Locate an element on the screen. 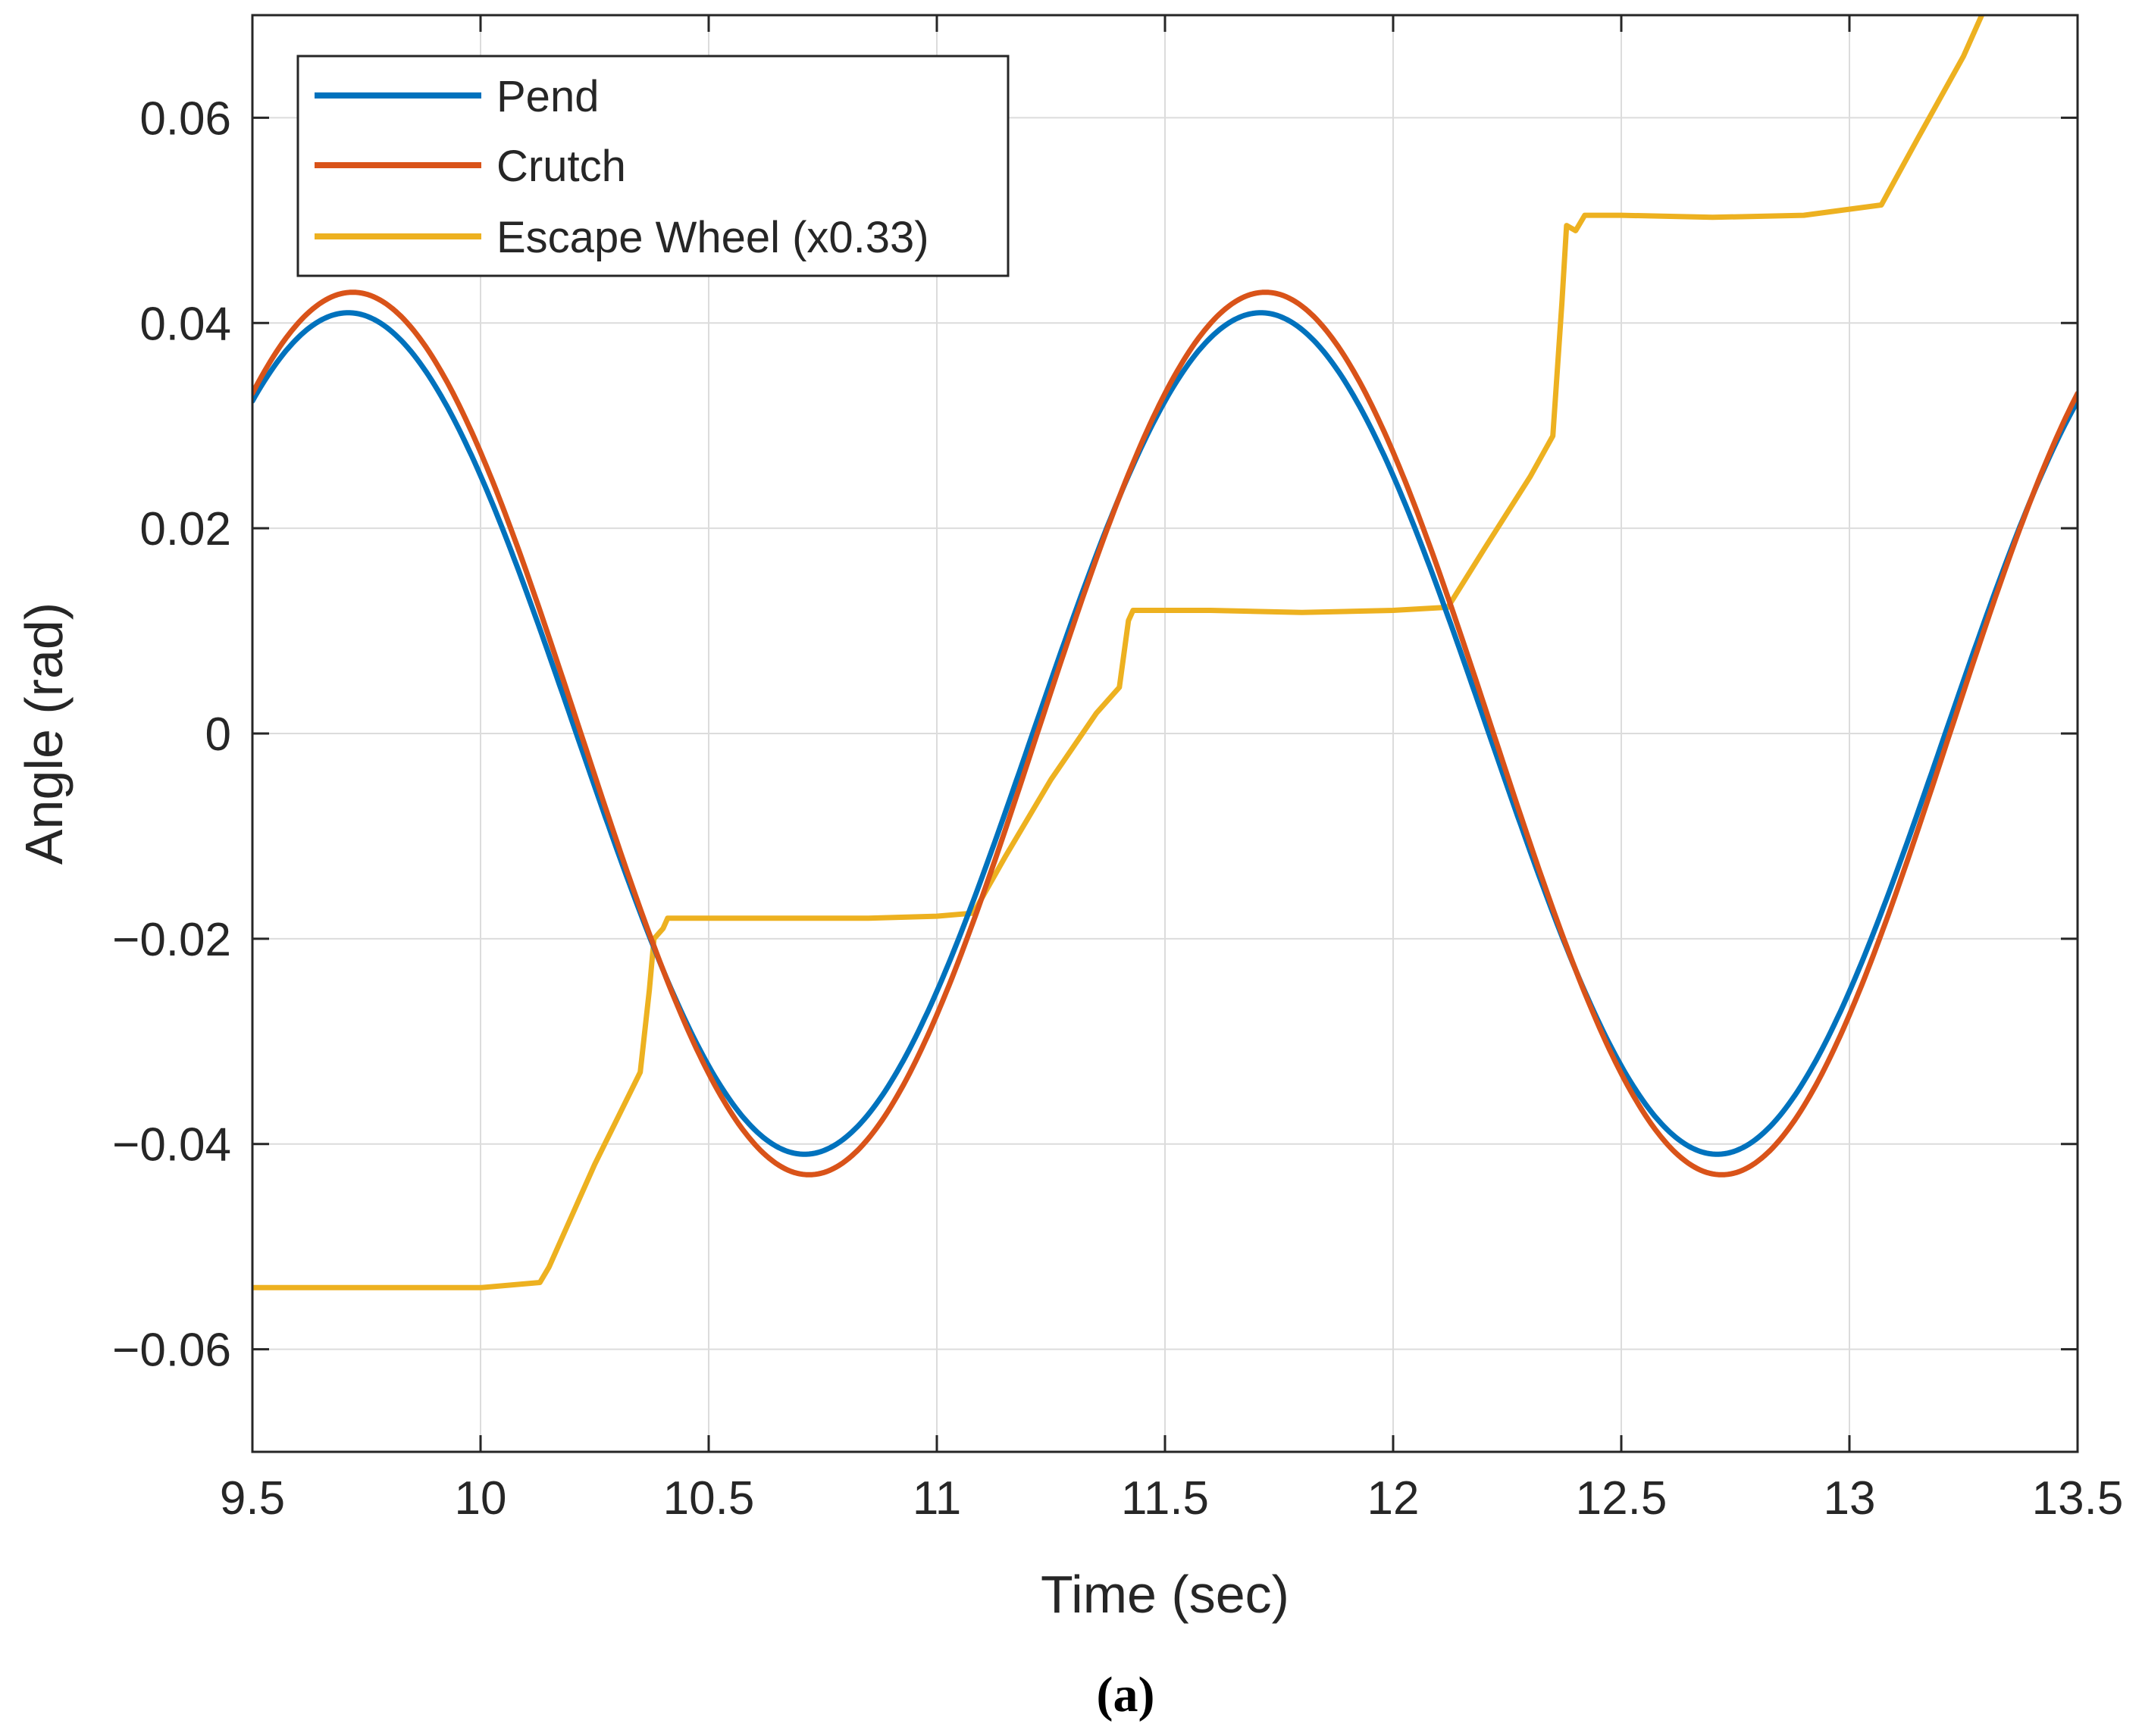 The width and height of the screenshot is (2142, 1736). y-tick-label: 0 is located at coordinates (218, 734).